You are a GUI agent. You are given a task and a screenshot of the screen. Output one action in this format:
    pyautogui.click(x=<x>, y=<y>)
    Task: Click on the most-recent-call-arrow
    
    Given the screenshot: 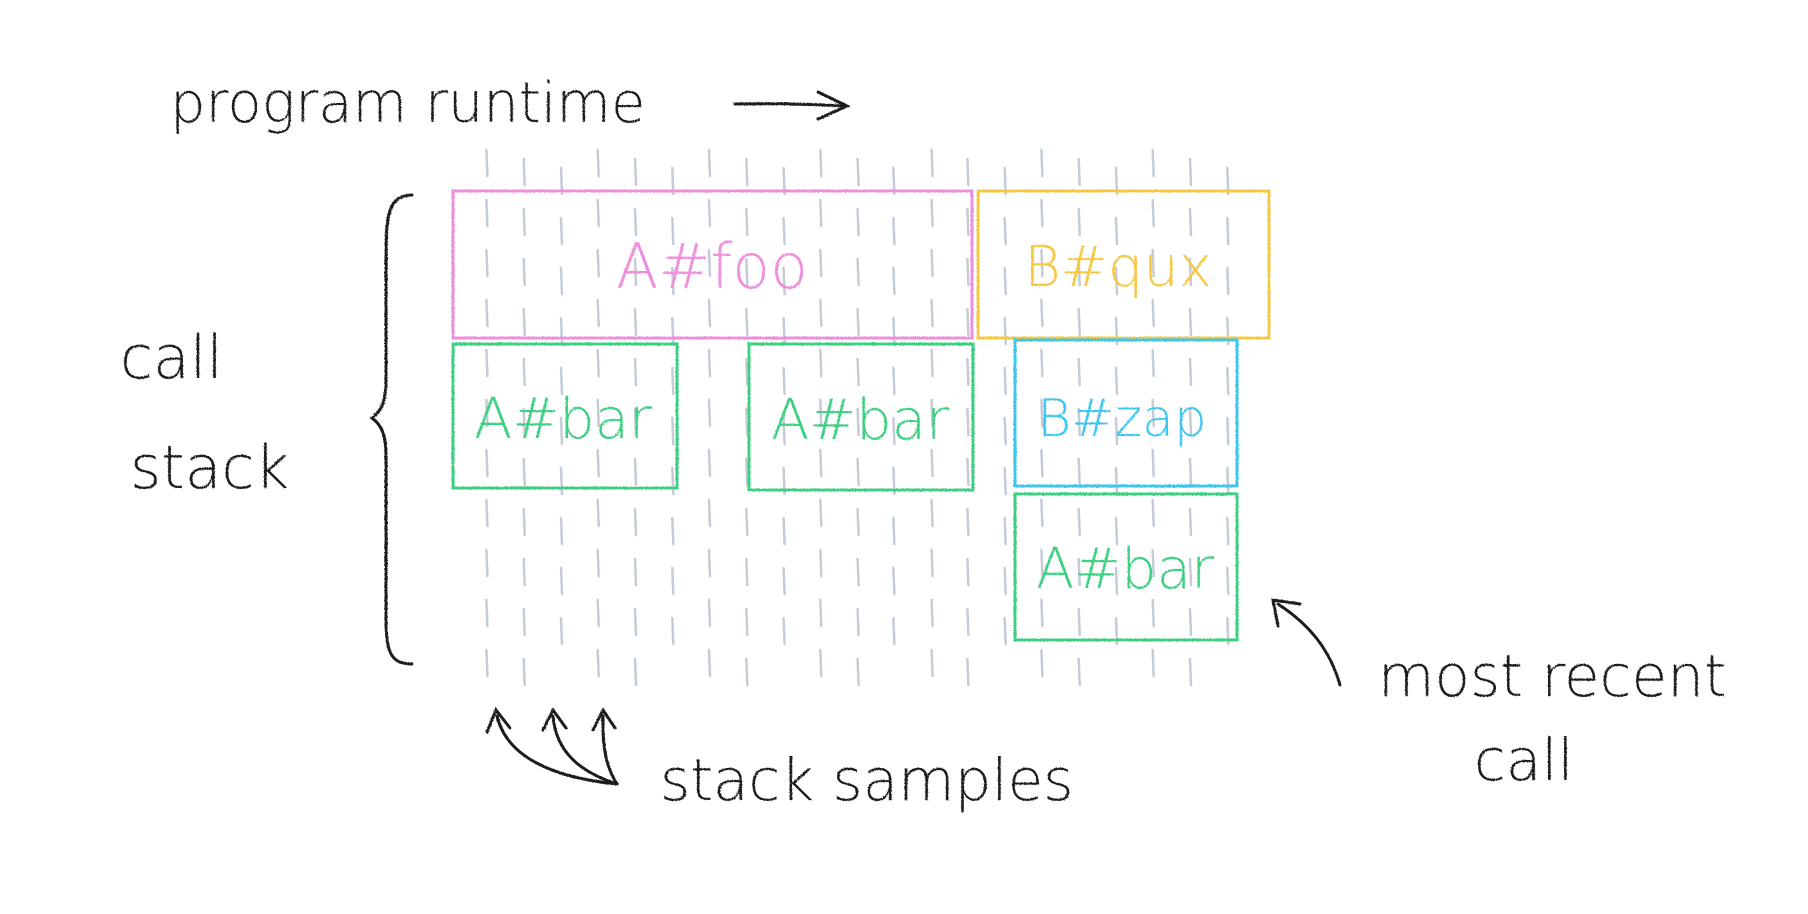 What is the action you would take?
    pyautogui.click(x=1306, y=642)
    